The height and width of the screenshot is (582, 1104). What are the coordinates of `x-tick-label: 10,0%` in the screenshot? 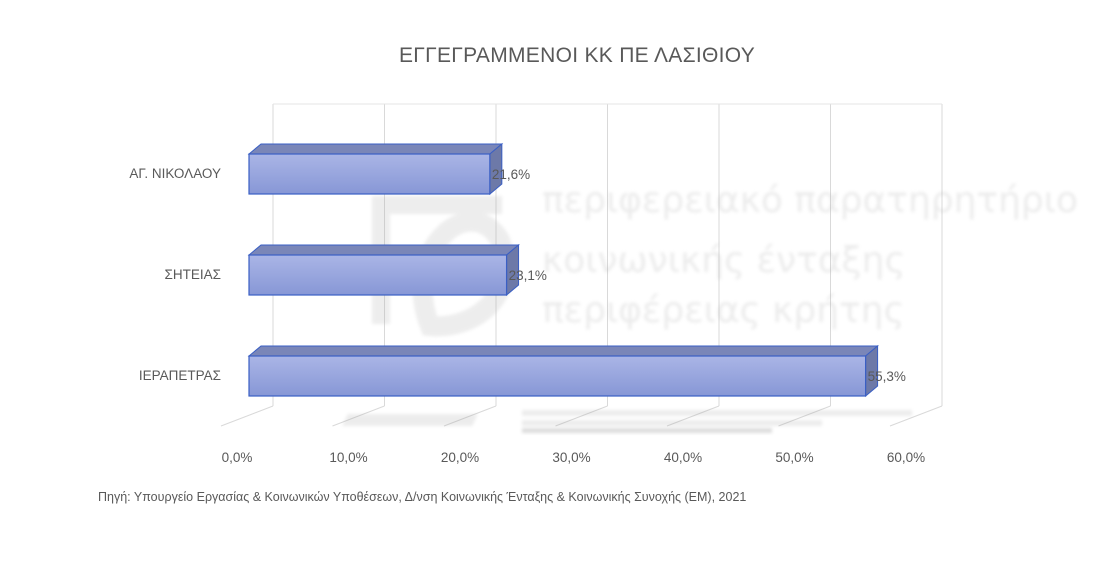 It's located at (348, 457).